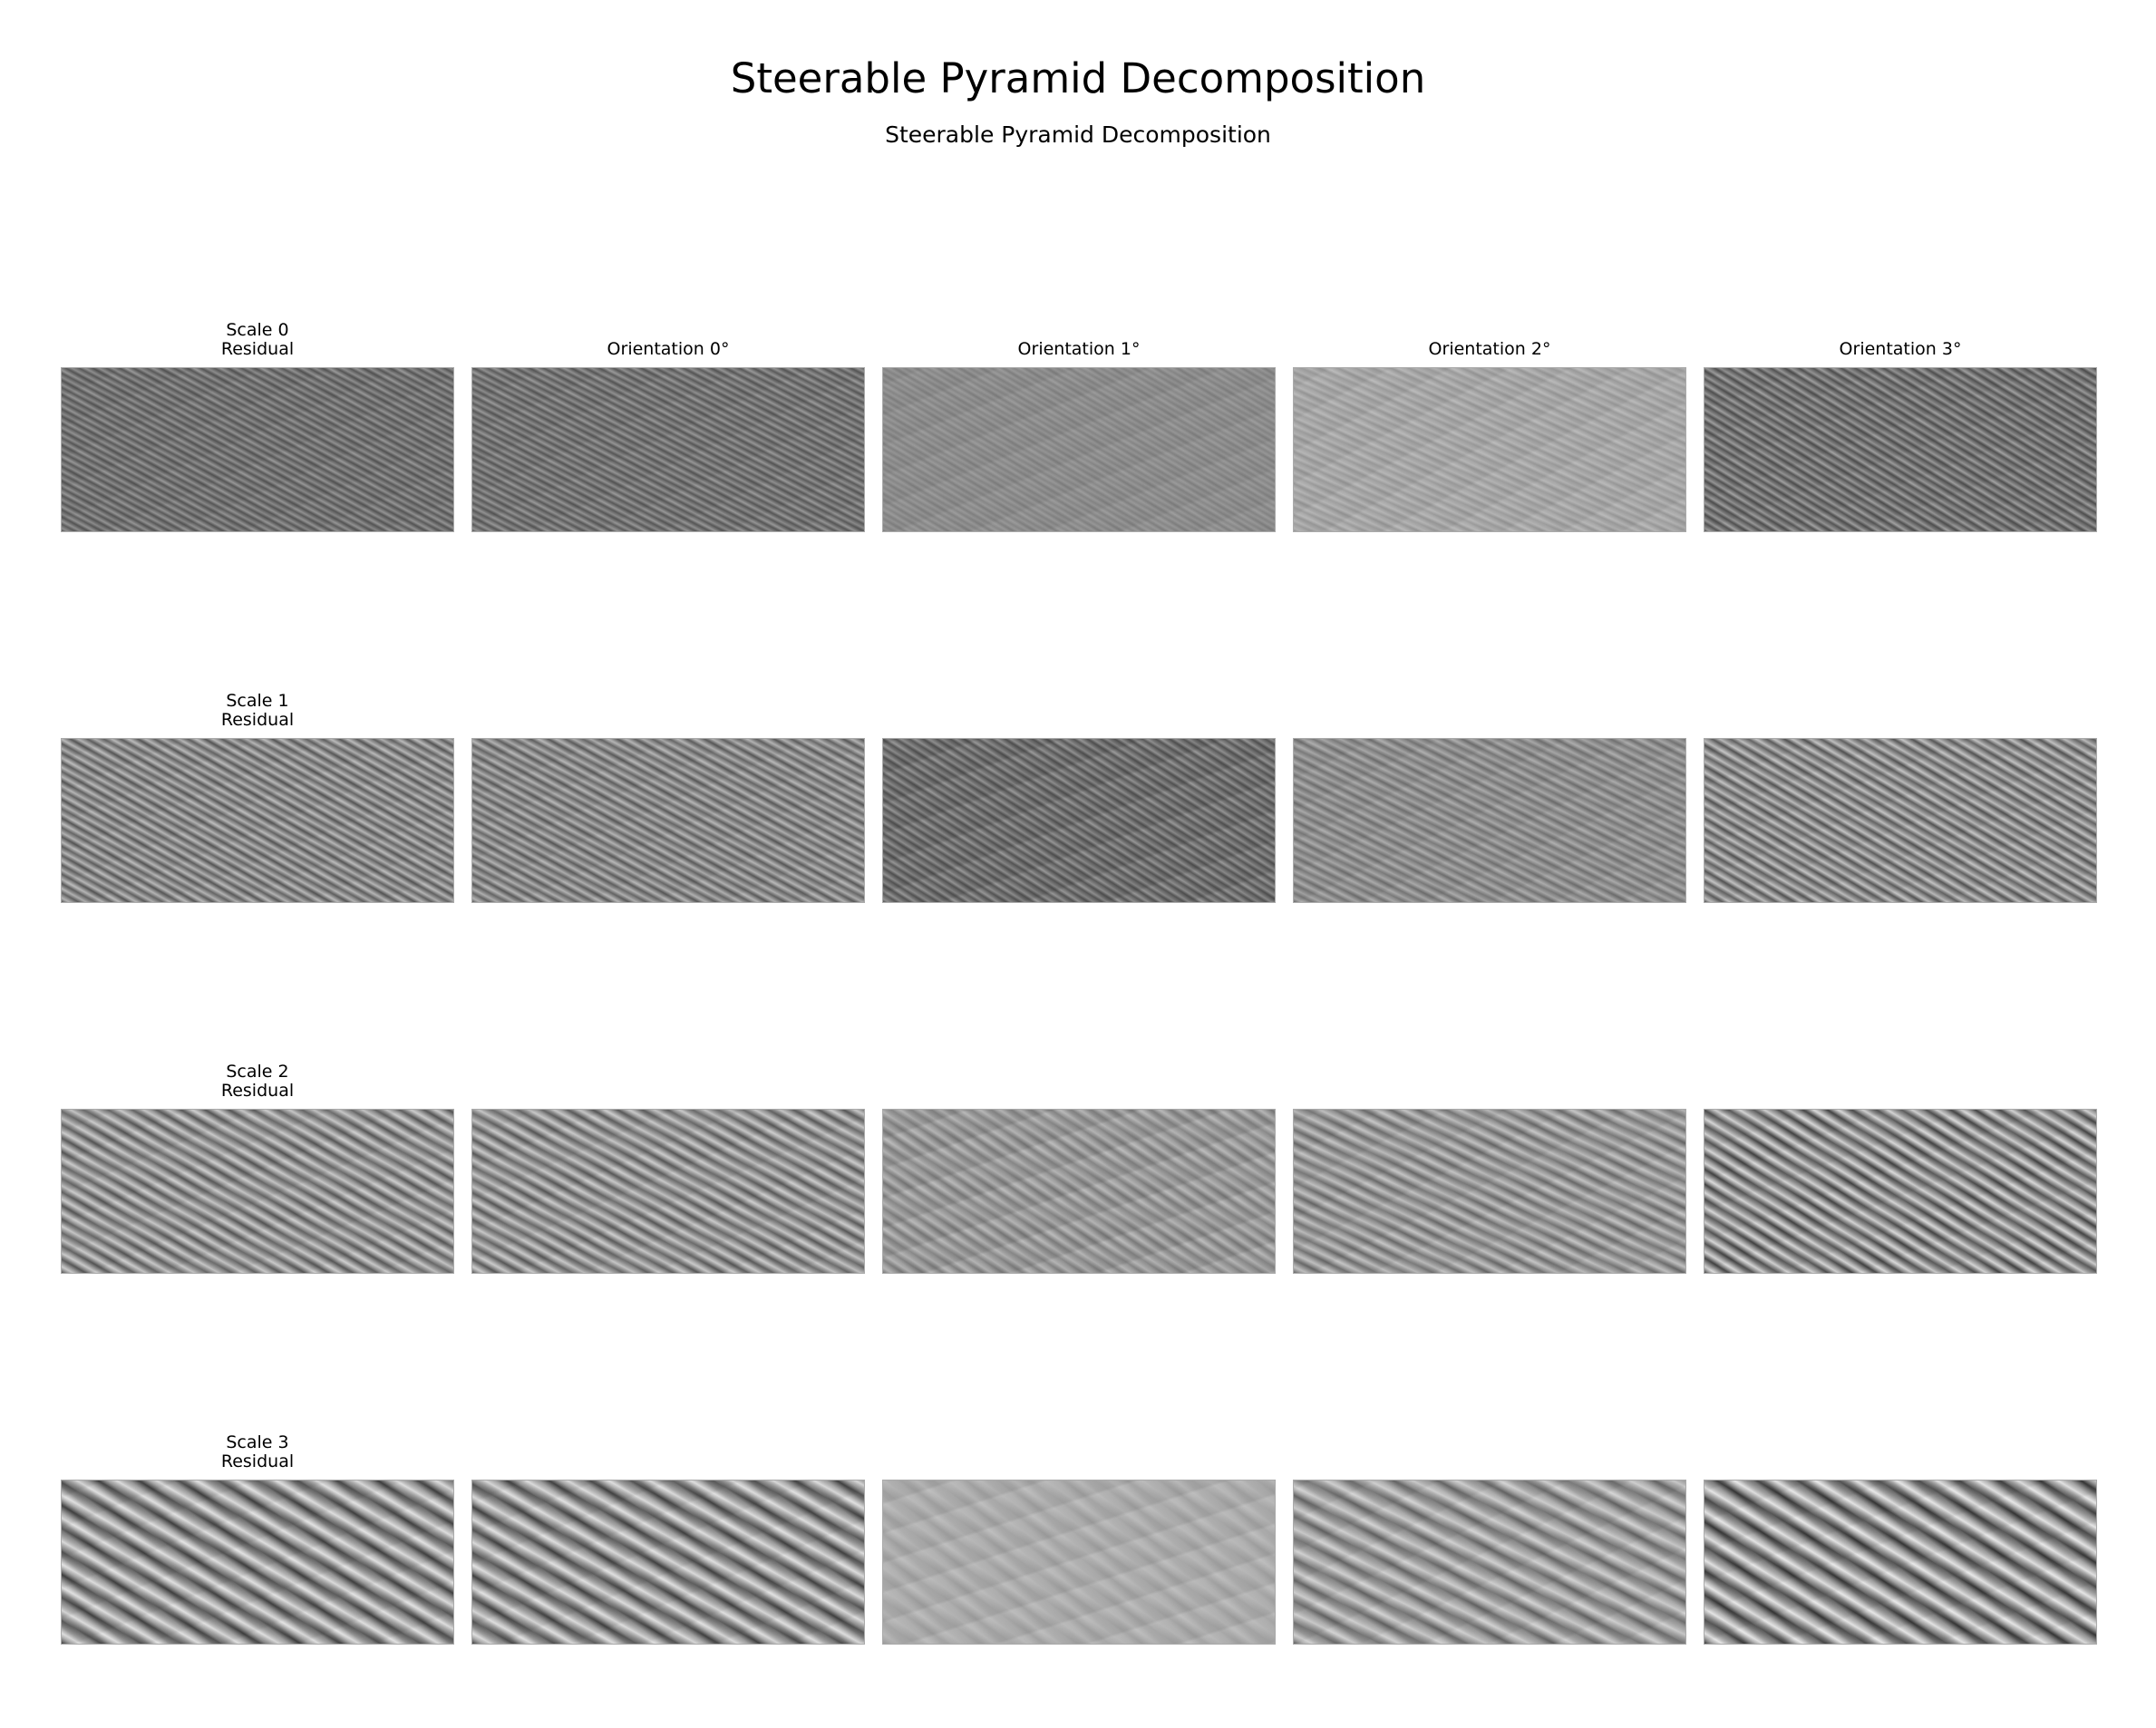  Describe the element at coordinates (257, 1442) in the screenshot. I see `scale-label: Scale 3` at that location.